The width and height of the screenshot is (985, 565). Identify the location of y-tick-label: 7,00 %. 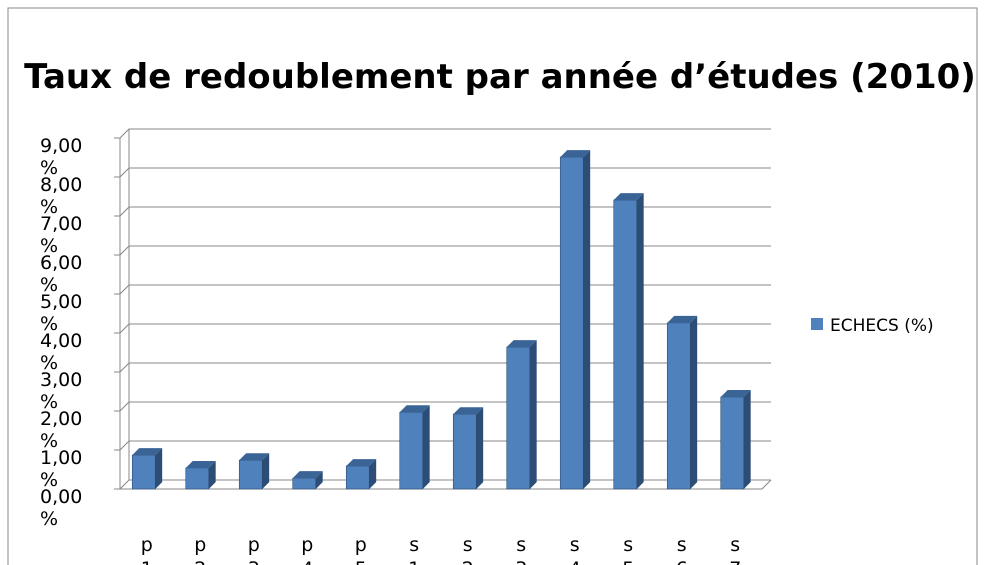
(64, 235).